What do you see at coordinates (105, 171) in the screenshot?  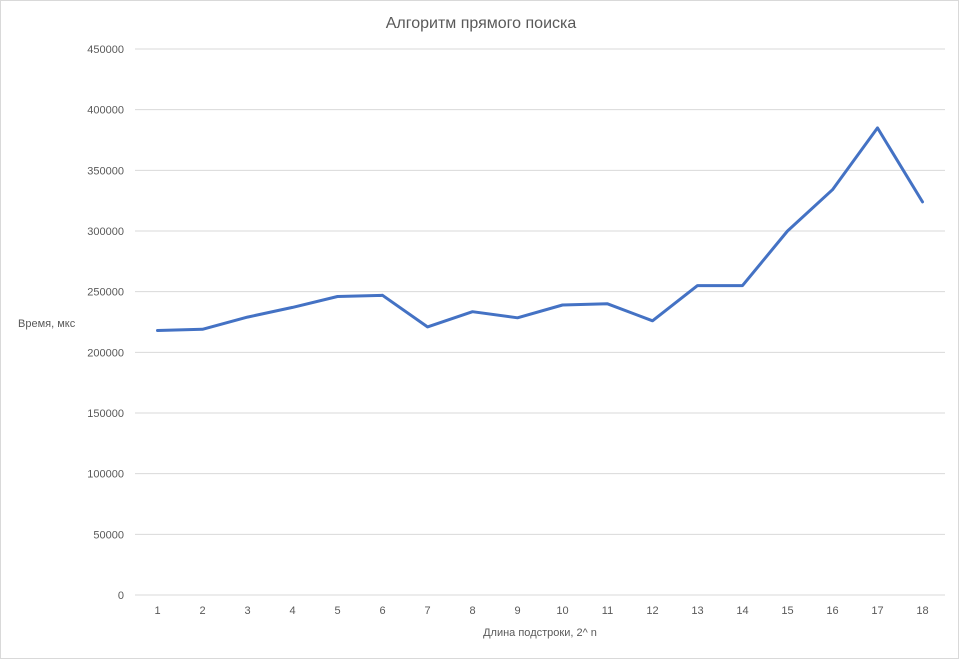 I see `y-tick-label-7: 350000` at bounding box center [105, 171].